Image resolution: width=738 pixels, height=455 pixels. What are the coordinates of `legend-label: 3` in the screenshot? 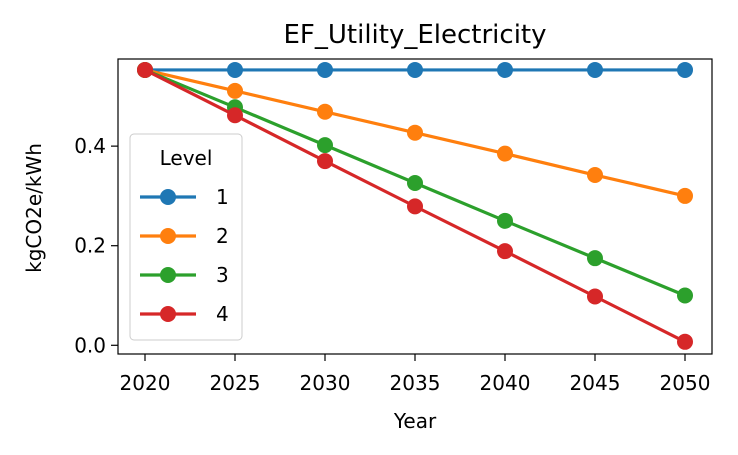 It's located at (222, 275).